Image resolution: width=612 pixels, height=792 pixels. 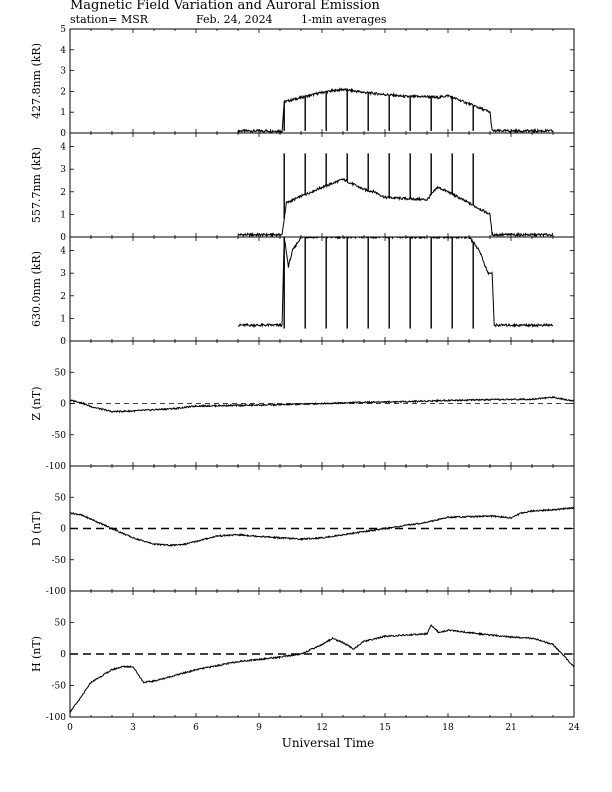 I want to click on x-tick-label: 15, so click(x=385, y=728).